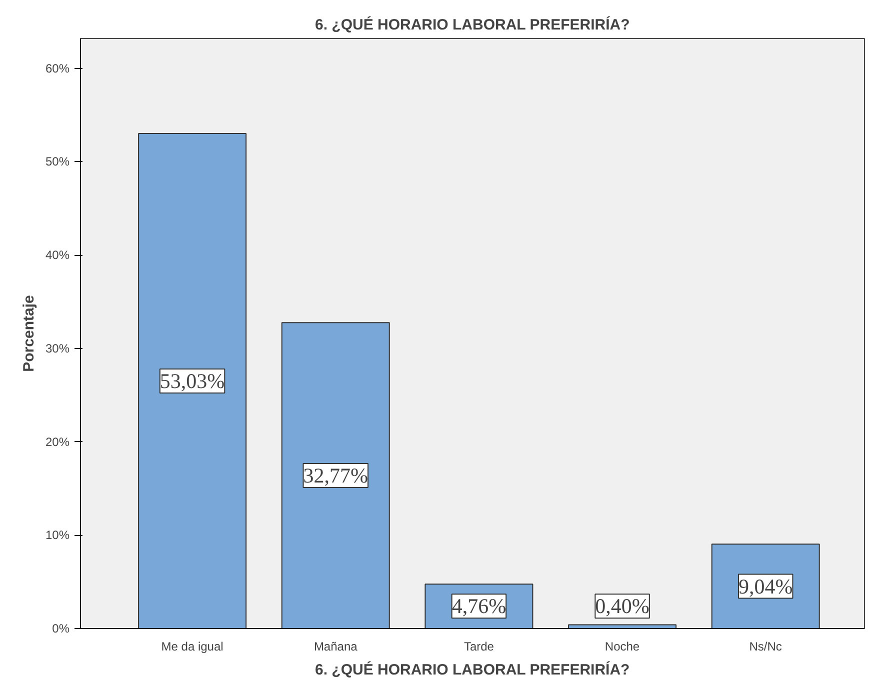 Image resolution: width=878 pixels, height=695 pixels. Describe the element at coordinates (472, 669) in the screenshot. I see `x-axis-title: 6. ¿QUÉ HORARIO LABORAL PREFERIRÍA?` at that location.